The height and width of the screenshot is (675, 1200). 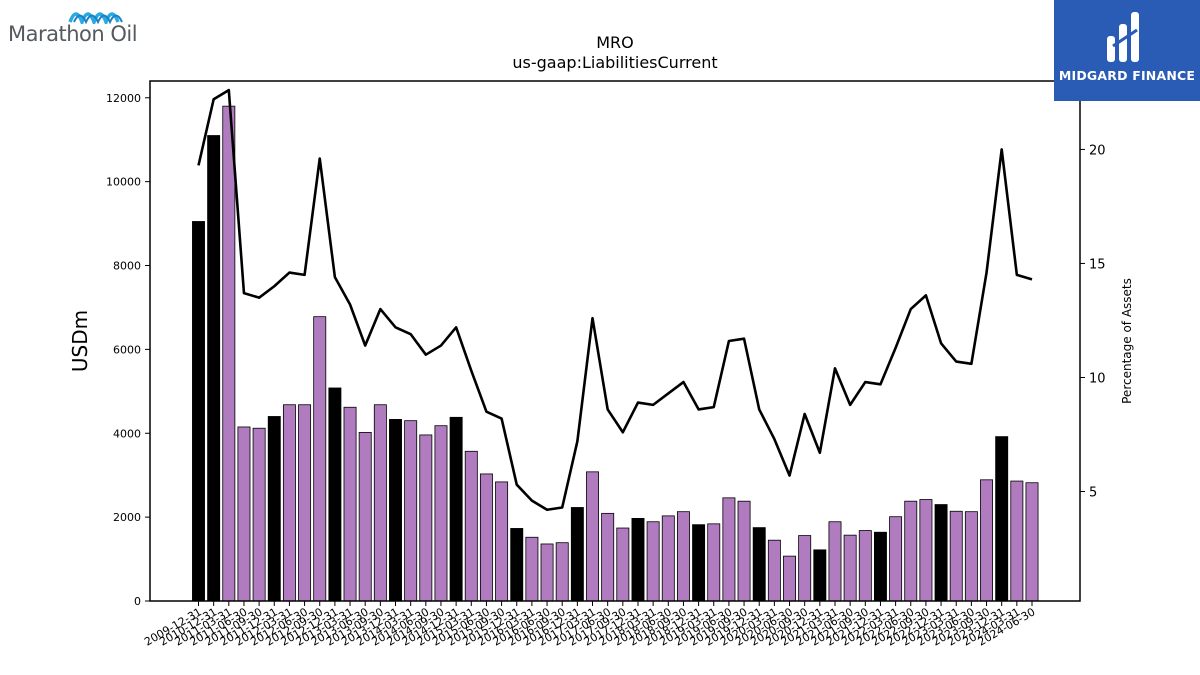 I want to click on y2-axis-label: Percentage of Assets, so click(x=1127, y=341).